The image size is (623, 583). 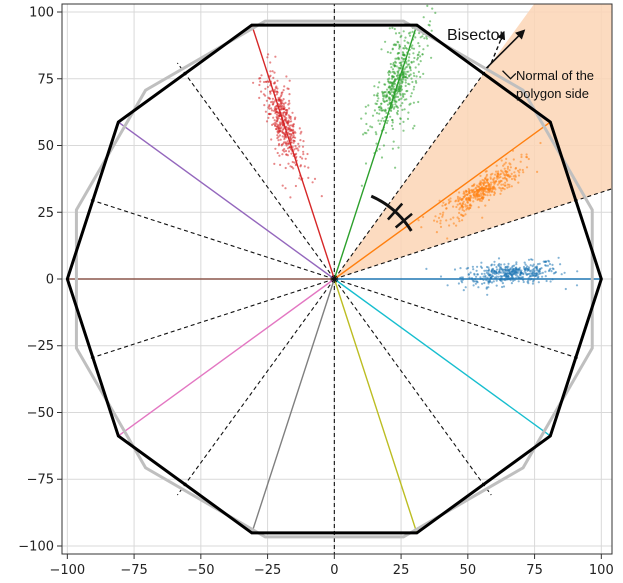 I want to click on annotation-marks, so click(x=448, y=130).